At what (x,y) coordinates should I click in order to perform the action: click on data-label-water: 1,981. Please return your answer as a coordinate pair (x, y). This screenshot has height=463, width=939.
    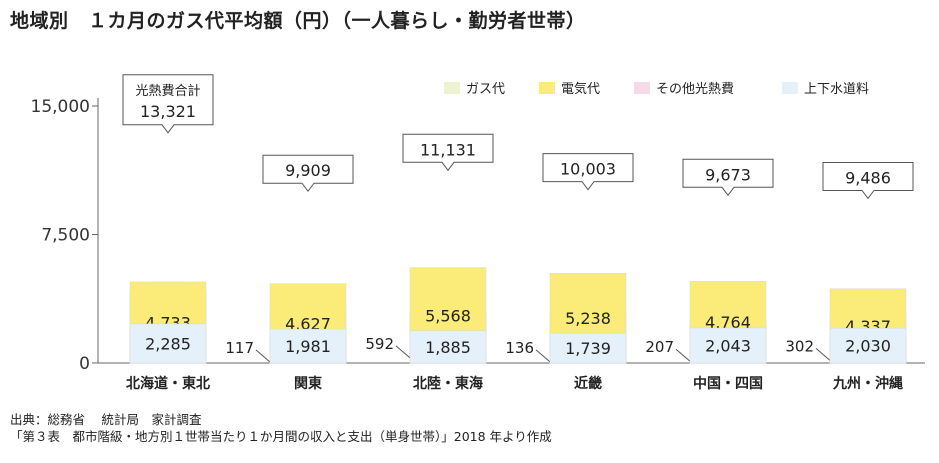
    Looking at the image, I should click on (308, 346).